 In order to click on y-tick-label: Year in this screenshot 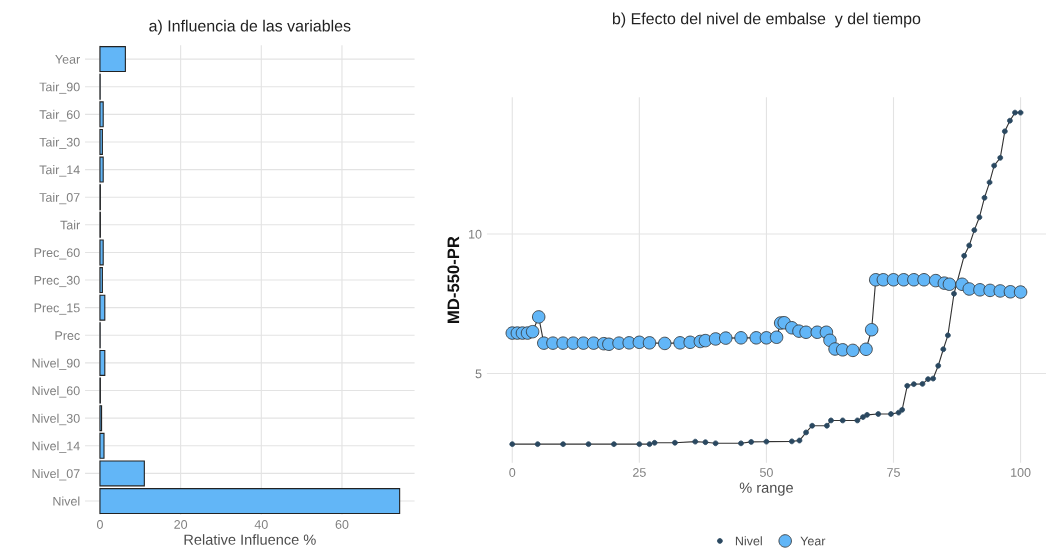, I will do `click(67, 59)`.